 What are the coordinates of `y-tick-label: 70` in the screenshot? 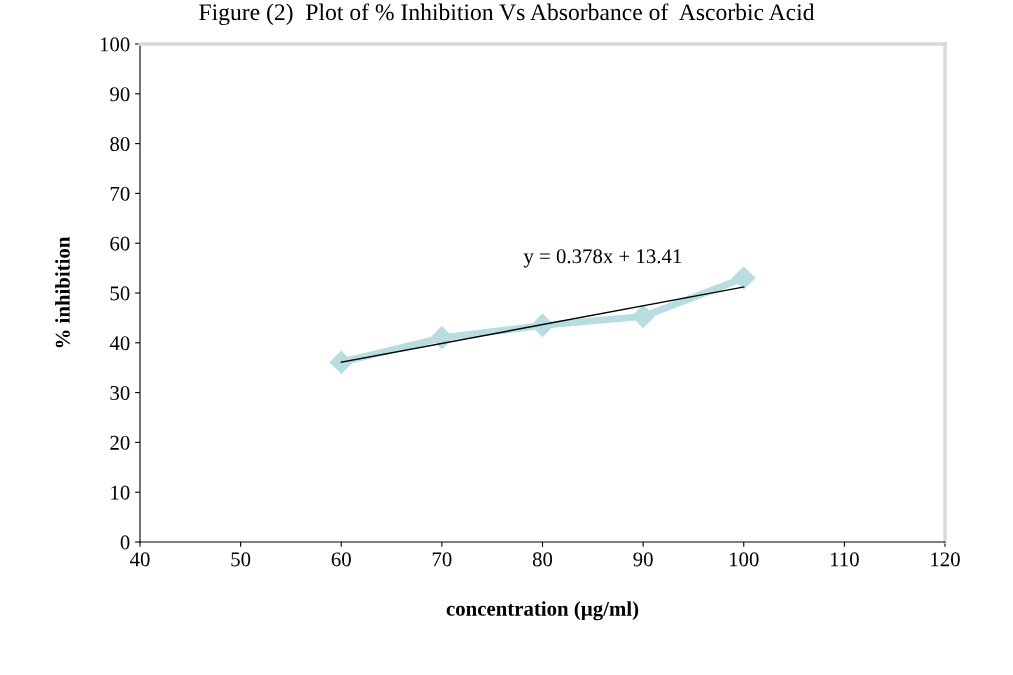 It's located at (120, 193).